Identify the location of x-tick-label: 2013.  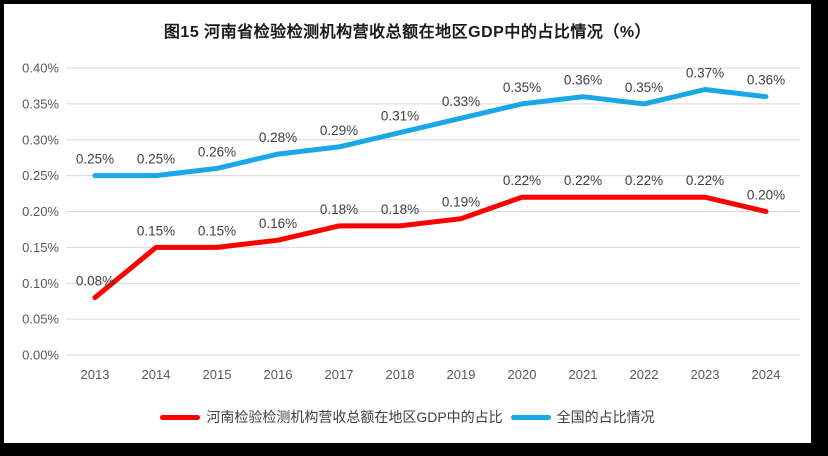
(95, 374).